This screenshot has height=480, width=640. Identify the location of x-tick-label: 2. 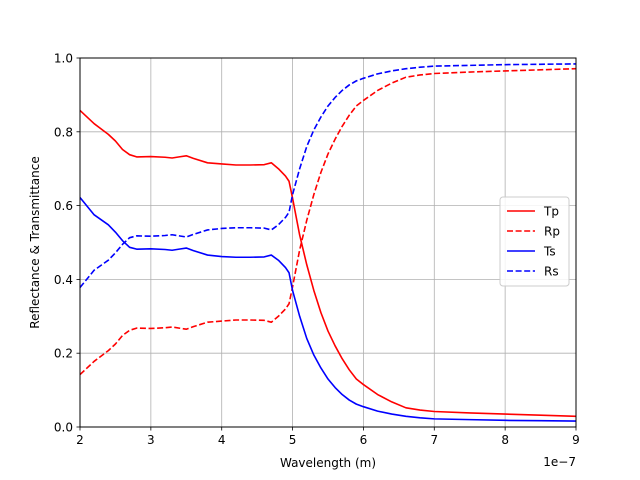
(80, 440).